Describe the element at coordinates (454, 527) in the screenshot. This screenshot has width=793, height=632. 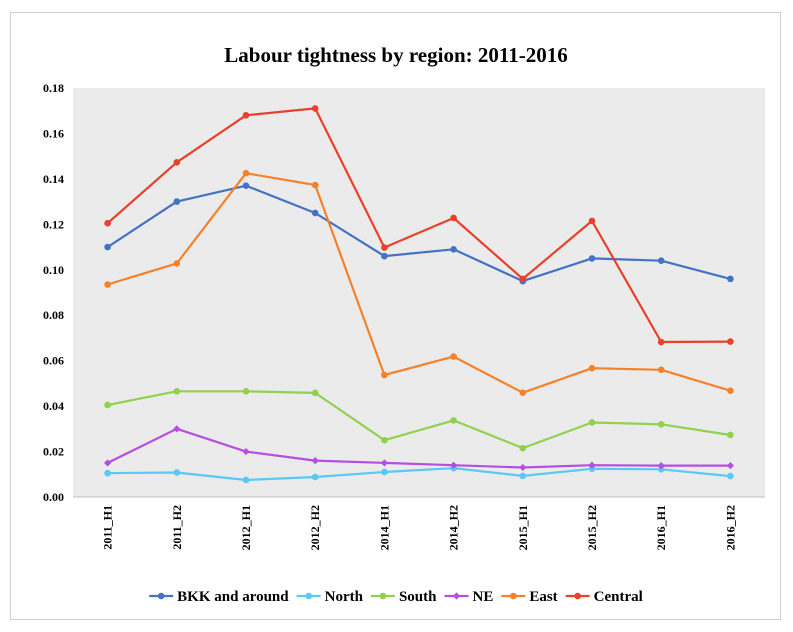
I see `x-tick-label: 2014_H2` at that location.